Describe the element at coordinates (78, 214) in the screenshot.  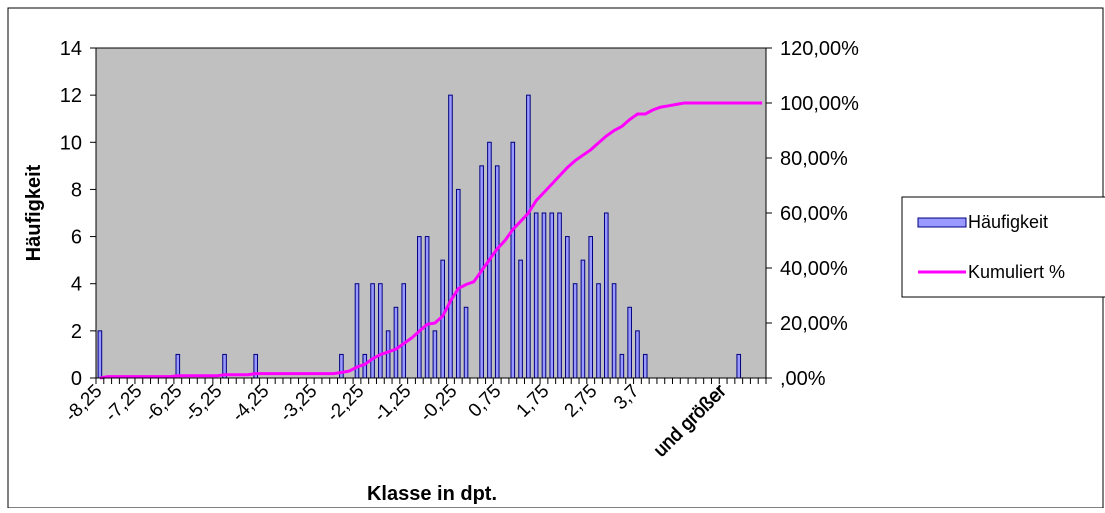
I see `y-left-ticks: 0 2 4 6 8 10 12 14` at that location.